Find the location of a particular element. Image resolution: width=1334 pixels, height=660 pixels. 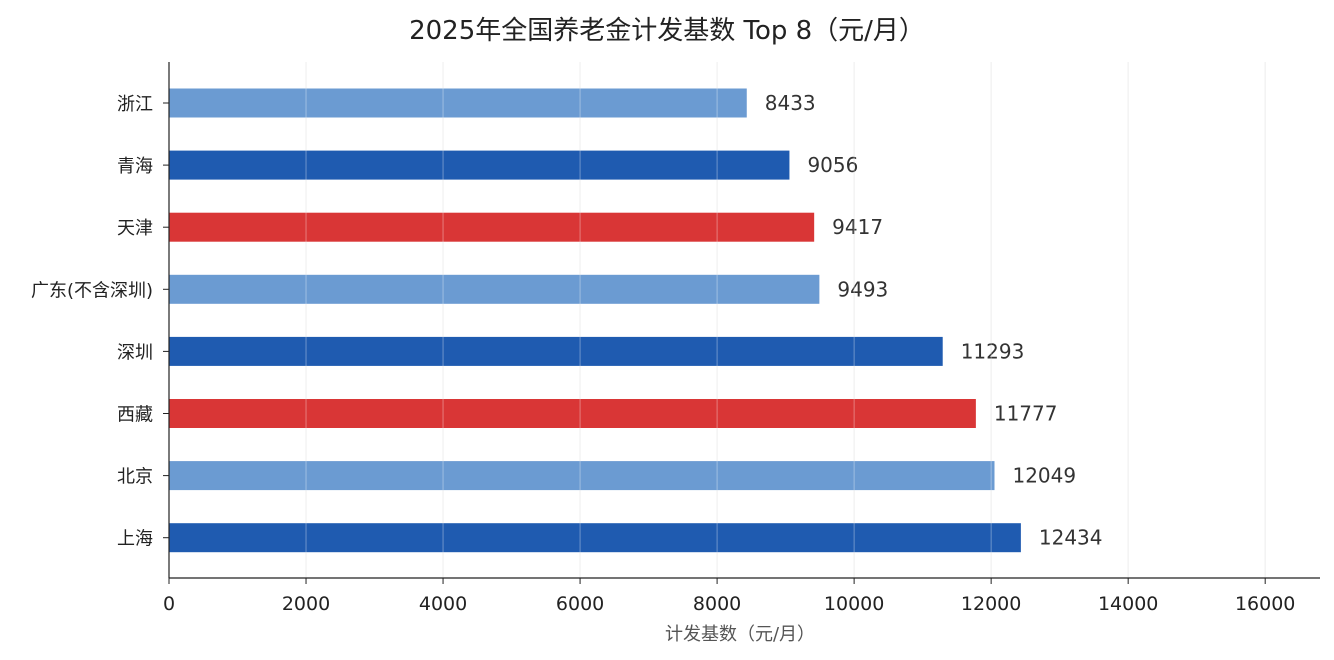

y-tick-label-2: 天津 is located at coordinates (135, 228).